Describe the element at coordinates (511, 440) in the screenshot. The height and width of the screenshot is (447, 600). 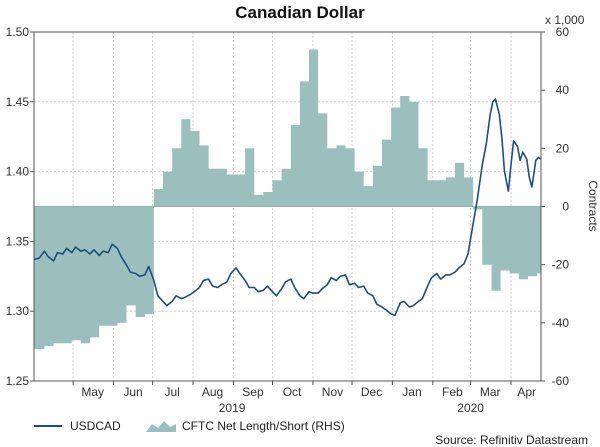
I see `source-note: Source: Refinitiv Datastream` at that location.